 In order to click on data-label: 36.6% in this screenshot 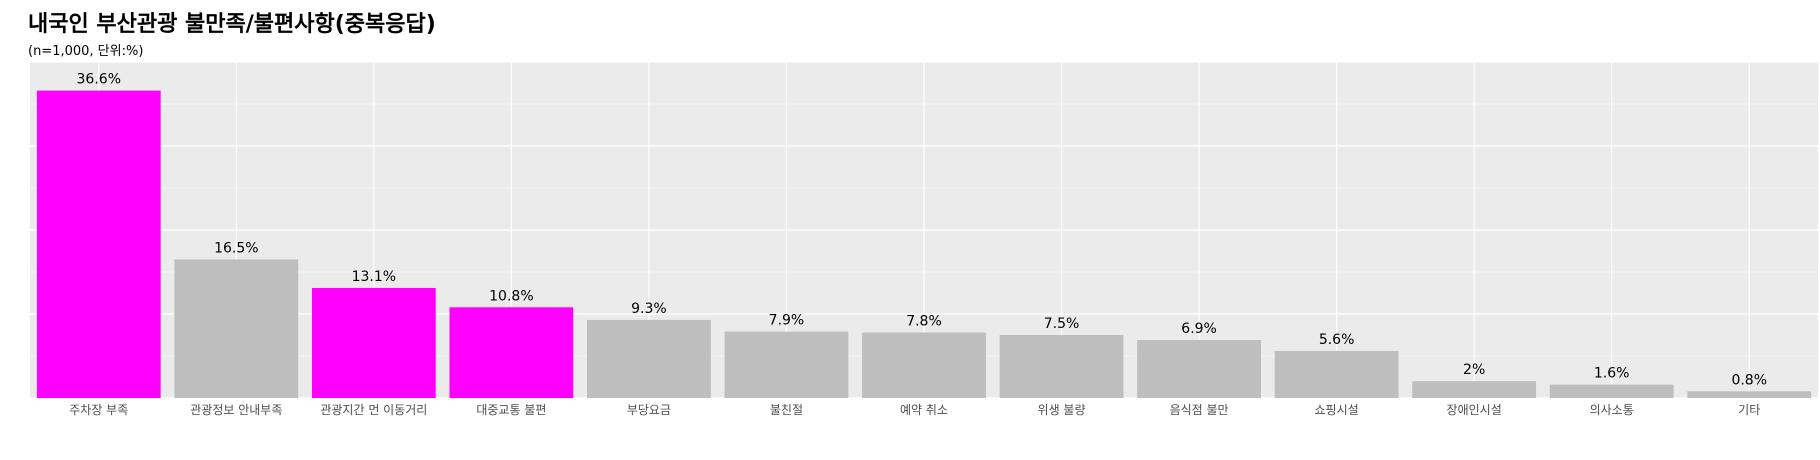, I will do `click(99, 80)`.